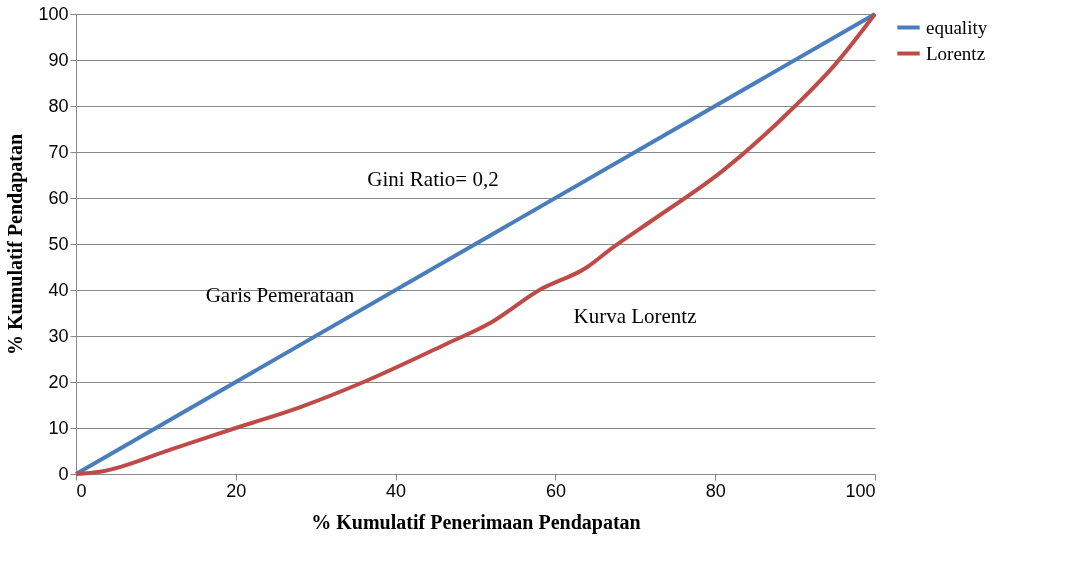 Image resolution: width=1072 pixels, height=571 pixels. I want to click on y-tick-label: 80, so click(58, 105).